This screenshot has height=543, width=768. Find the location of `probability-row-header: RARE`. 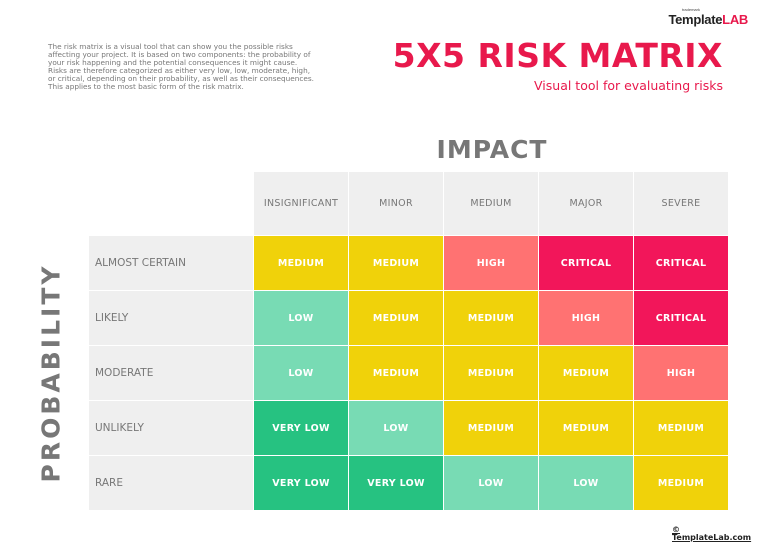

probability-row-header: RARE is located at coordinates (171, 483).